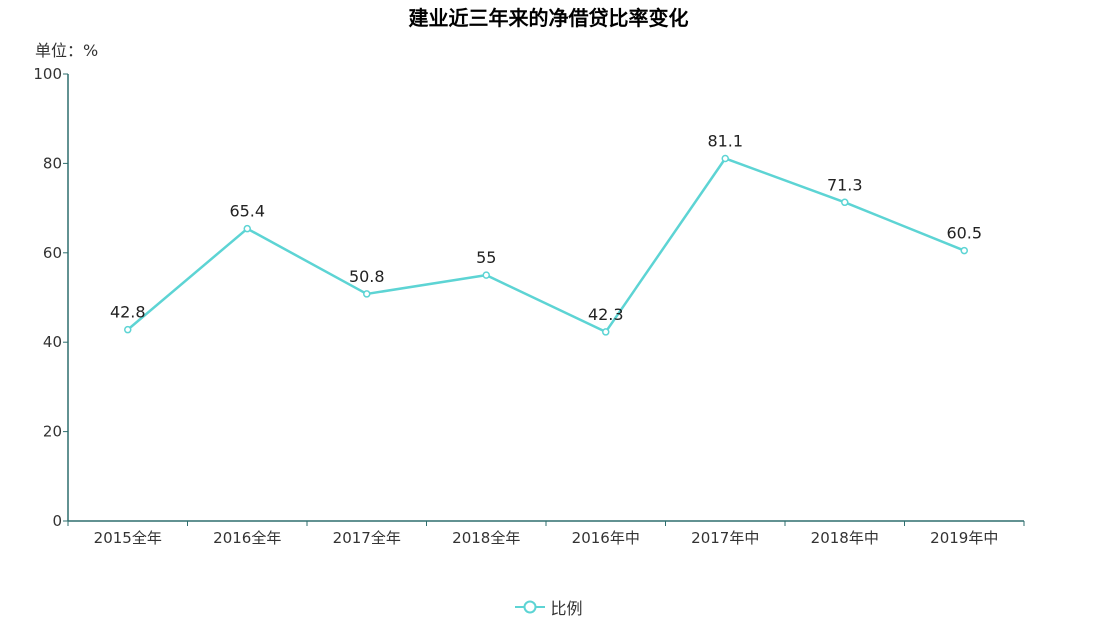 The image size is (1097, 621). I want to click on legend-item-series: 比例, so click(548, 607).